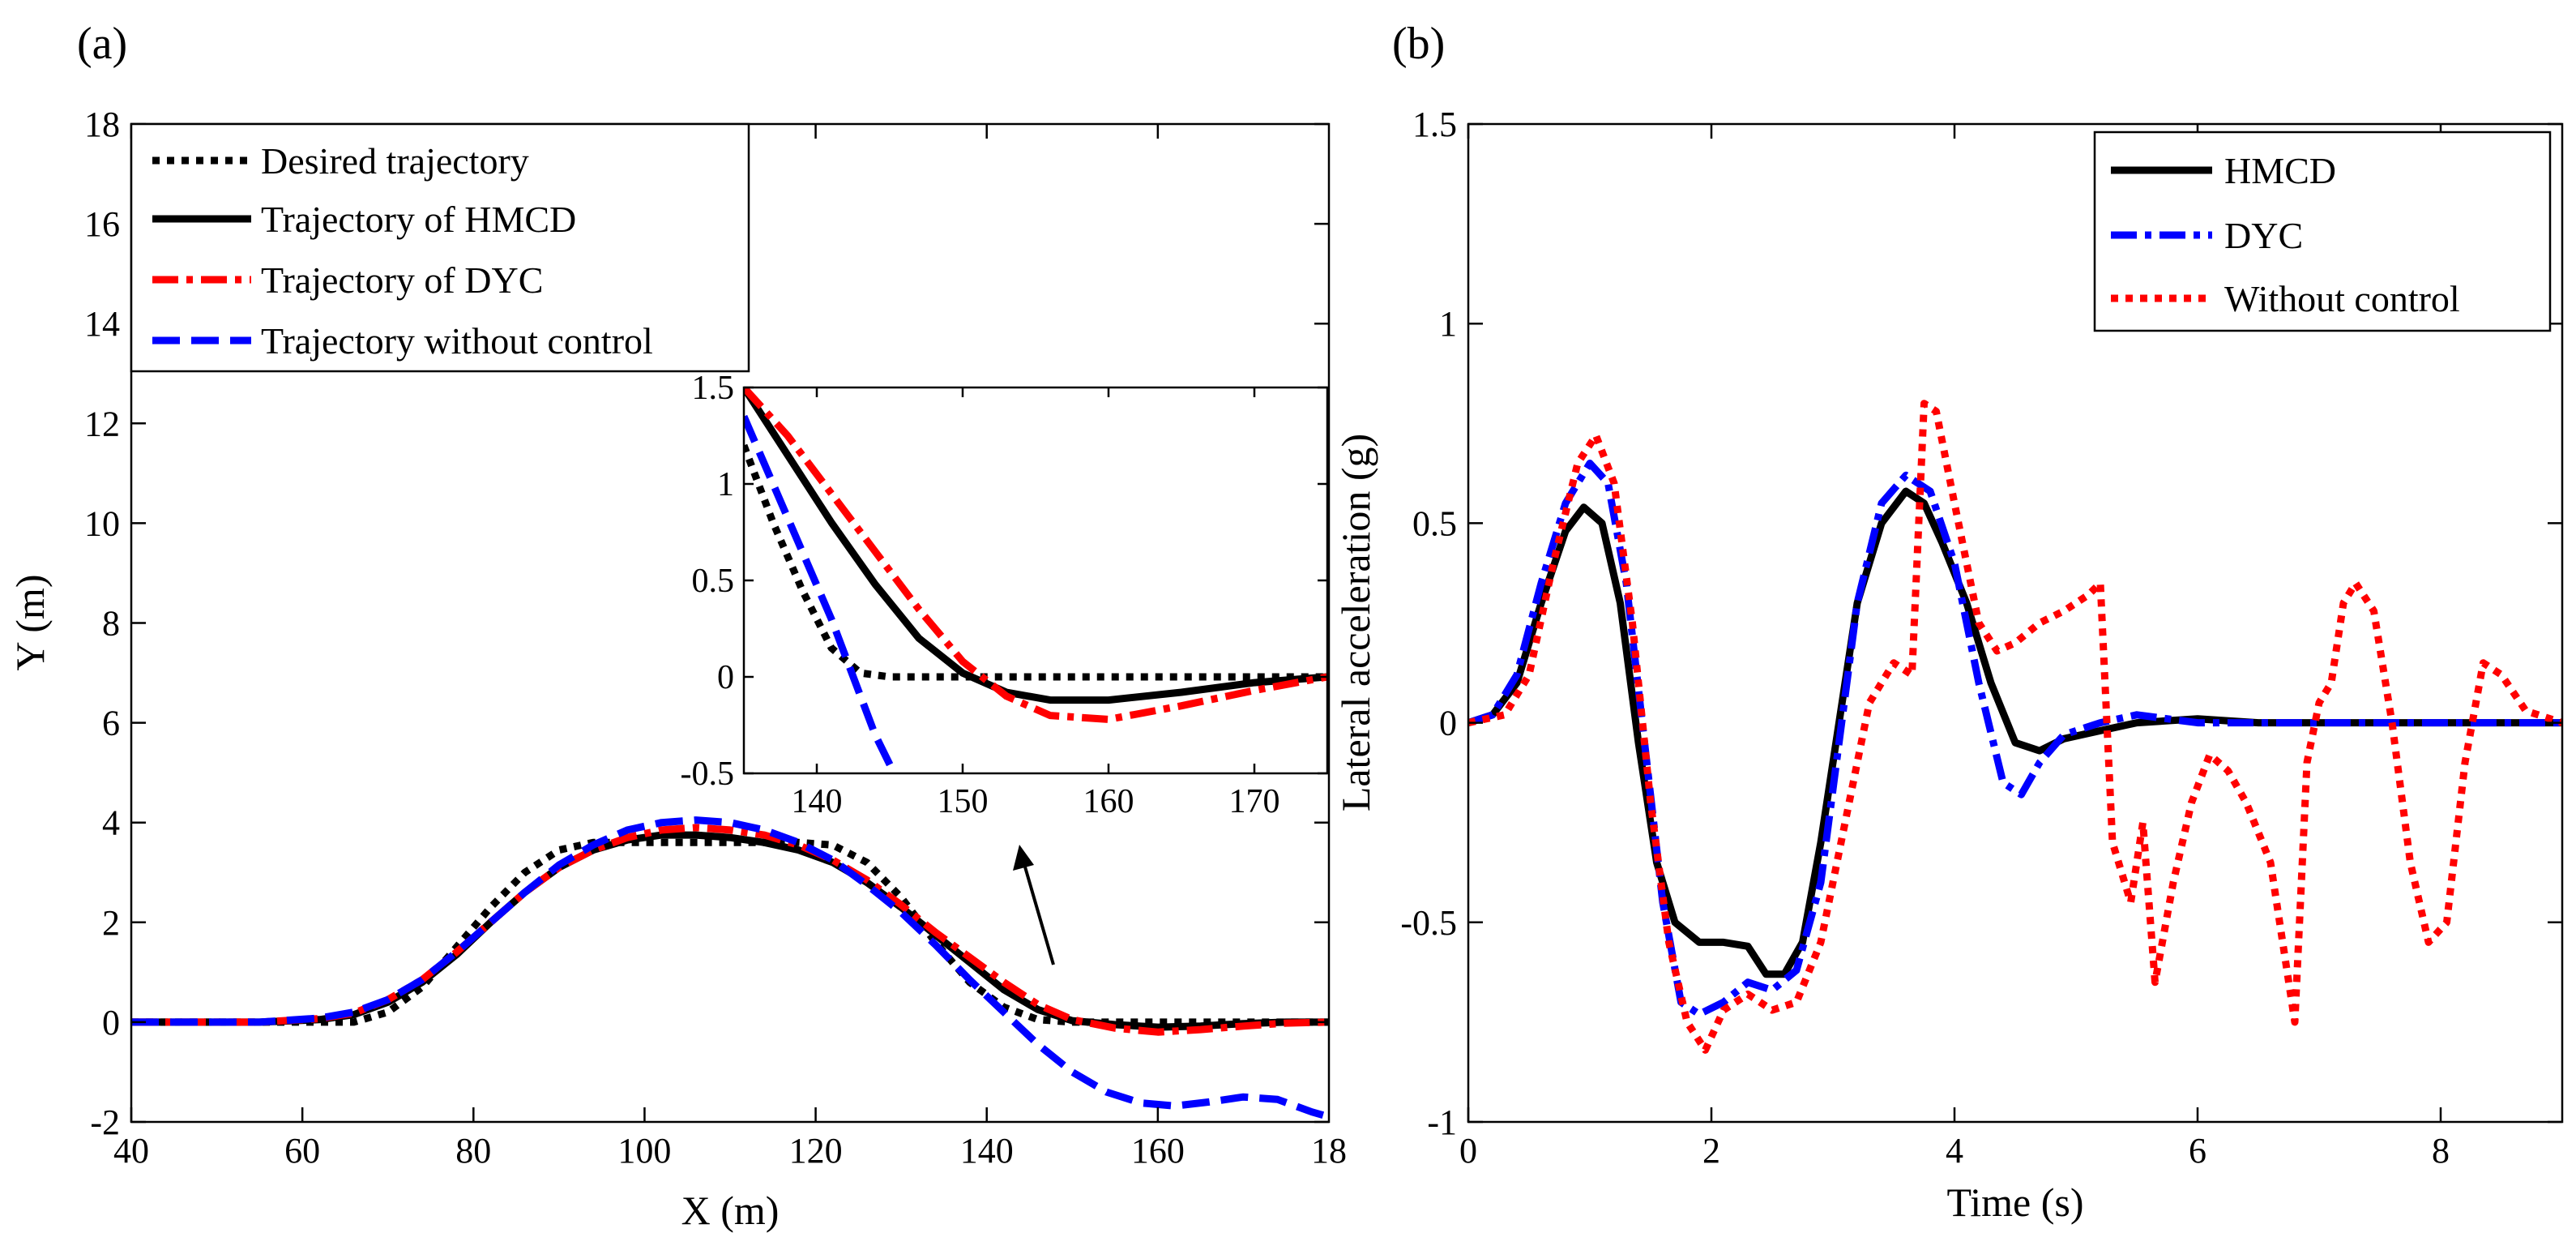 The height and width of the screenshot is (1250, 2576). What do you see at coordinates (2280, 170) in the screenshot?
I see `legend-label-b-hmcd: HMCD` at bounding box center [2280, 170].